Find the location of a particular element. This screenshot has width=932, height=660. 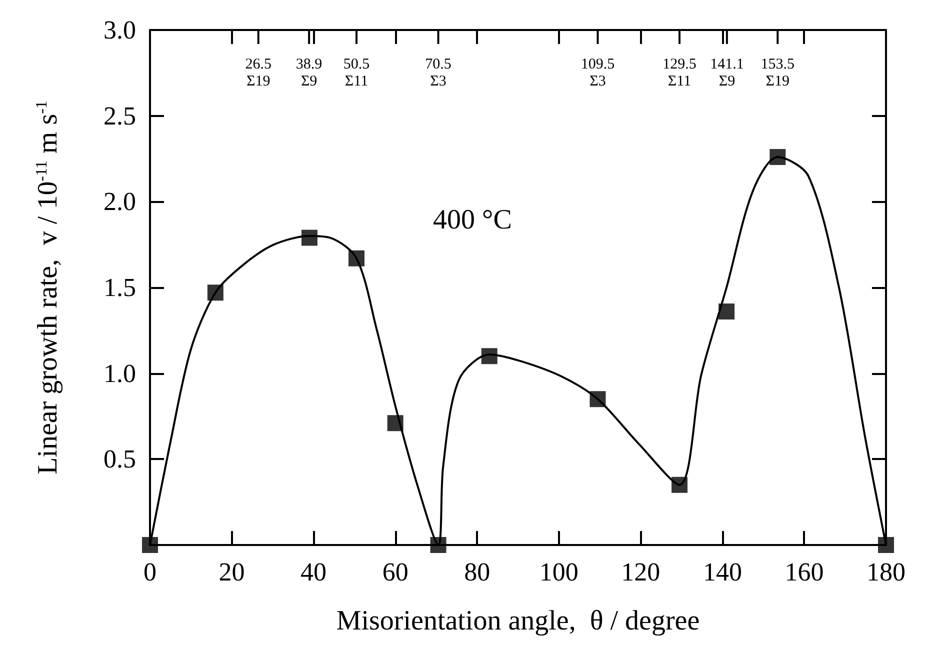

y-tick-label: 2.0 is located at coordinates (120, 201).